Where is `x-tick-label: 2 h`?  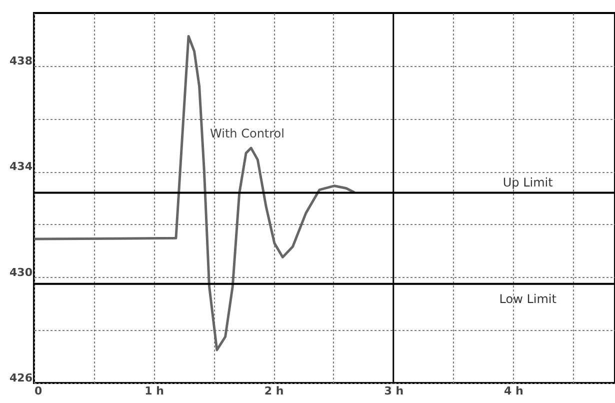
x-tick-label: 2 h is located at coordinates (274, 391).